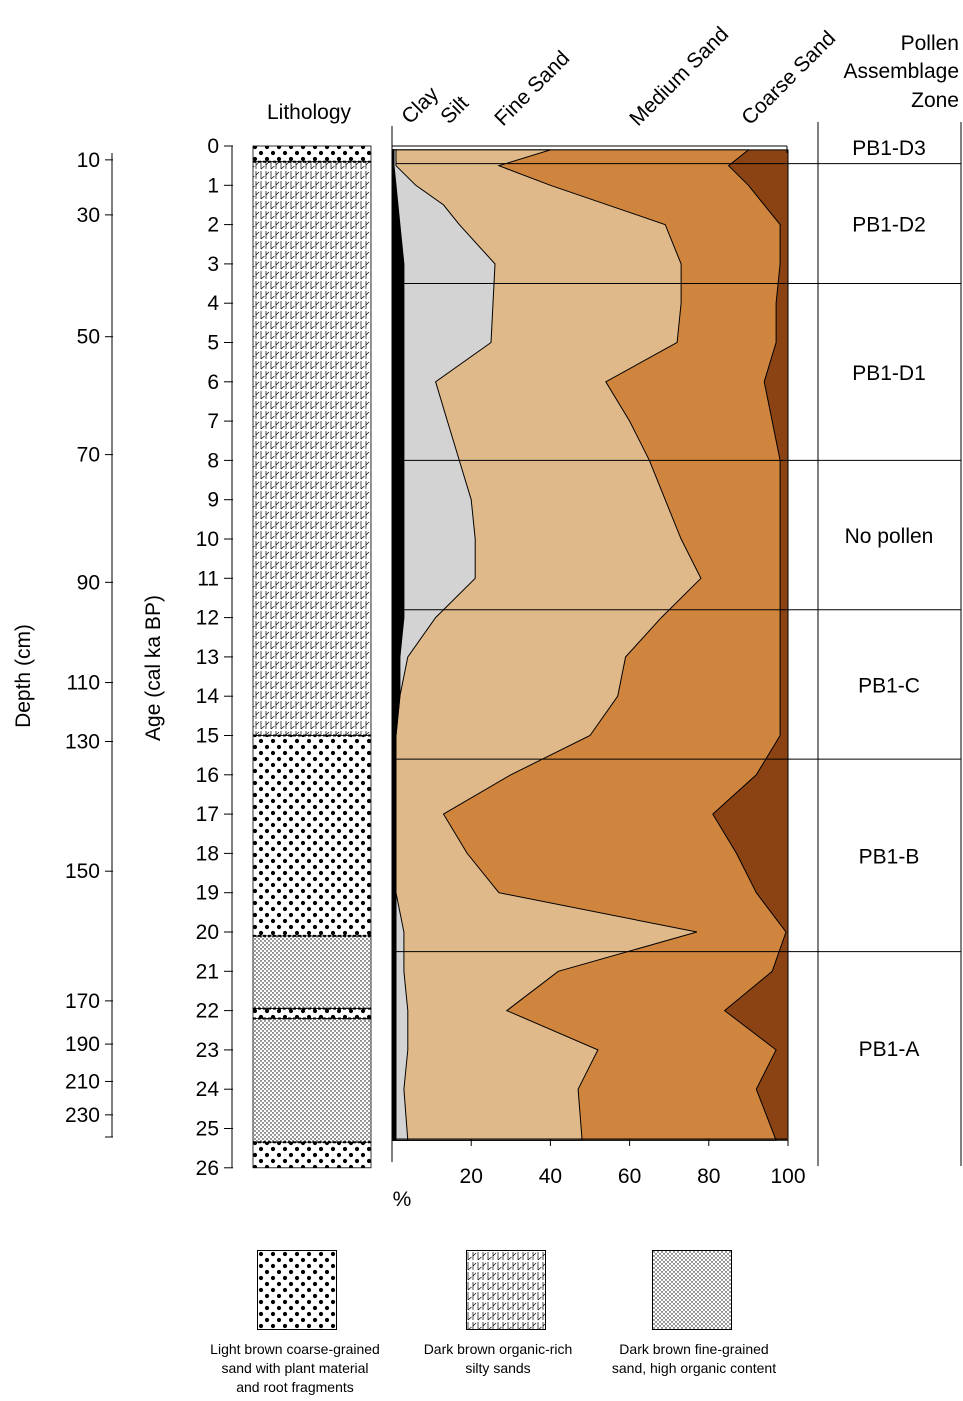  Describe the element at coordinates (88, 582) in the screenshot. I see `depth-tick-label: 90` at that location.